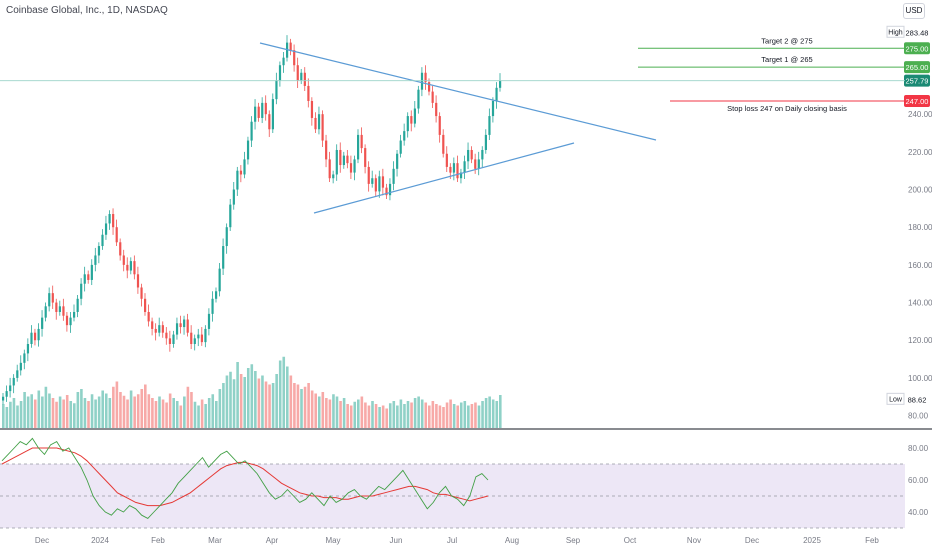 This screenshot has width=932, height=555. Describe the element at coordinates (895, 31) in the screenshot. I see `high-label-box` at that location.